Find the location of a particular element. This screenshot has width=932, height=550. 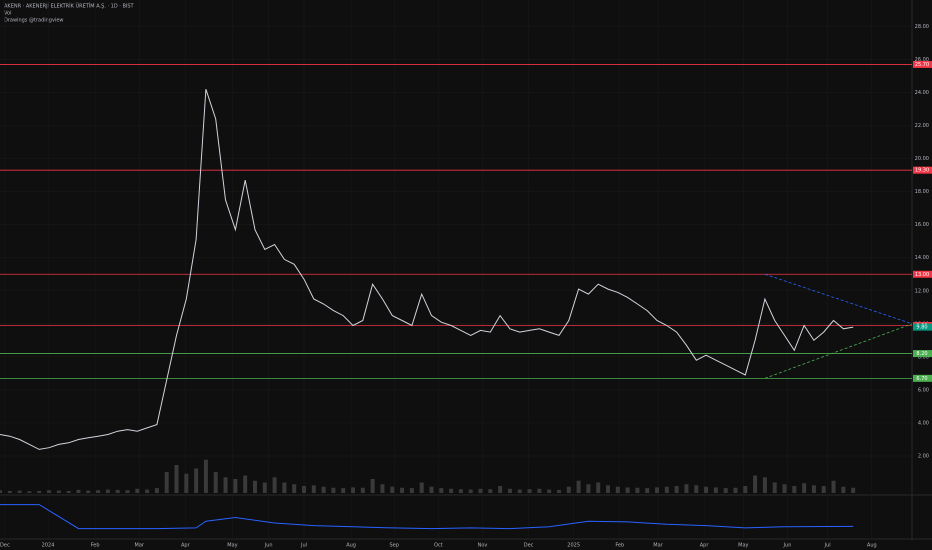

y-tick-label: 18.00 is located at coordinates (922, 192).